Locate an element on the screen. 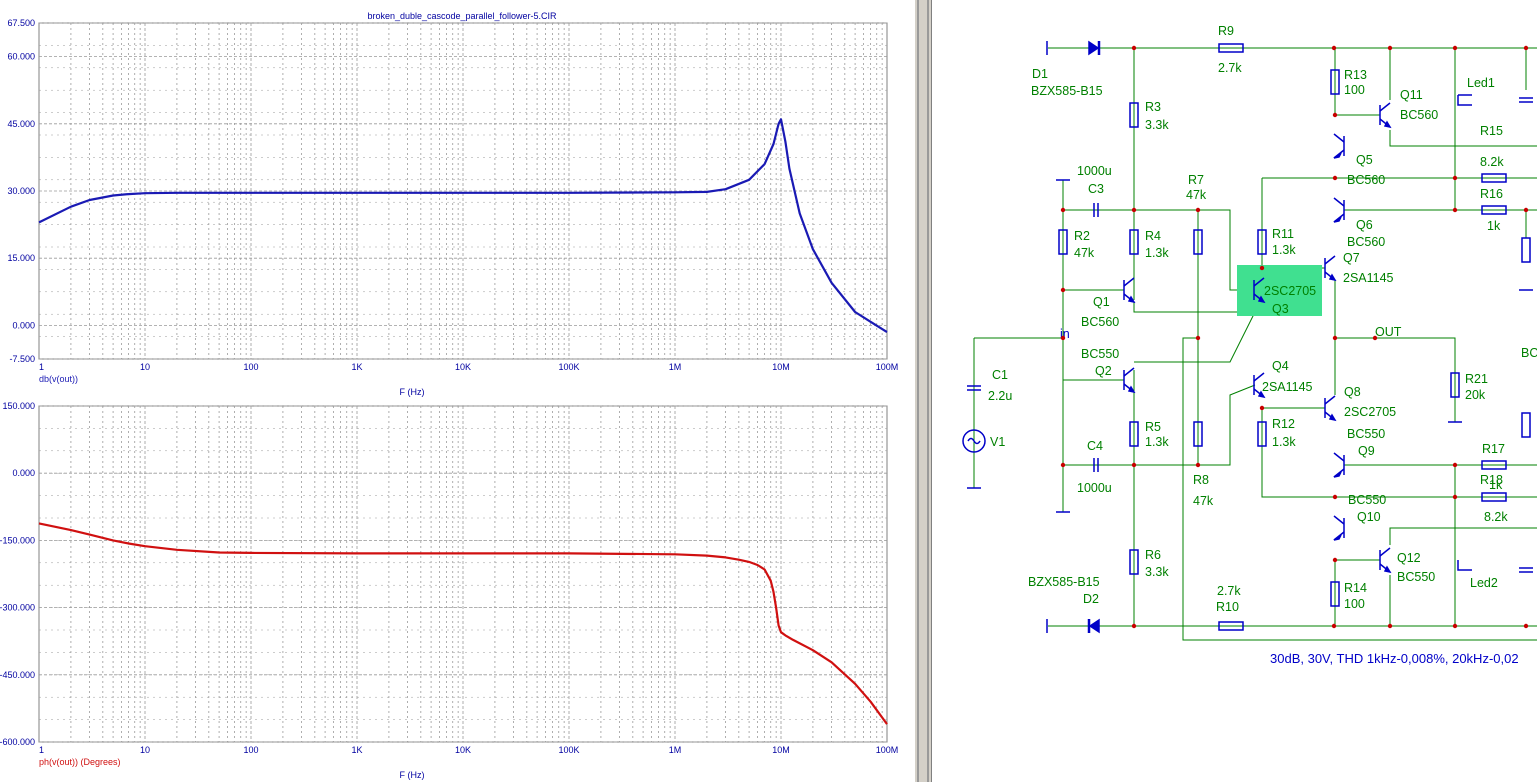 This screenshot has width=1537, height=782. transistor-Q9 is located at coordinates (1339, 465).